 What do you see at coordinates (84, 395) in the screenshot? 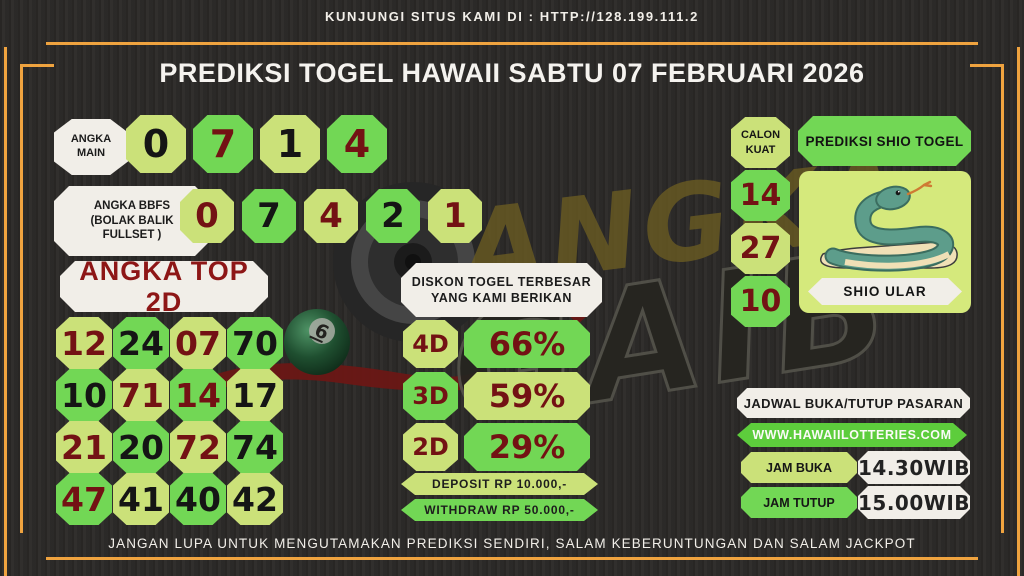
I see `top2d-number: 10` at bounding box center [84, 395].